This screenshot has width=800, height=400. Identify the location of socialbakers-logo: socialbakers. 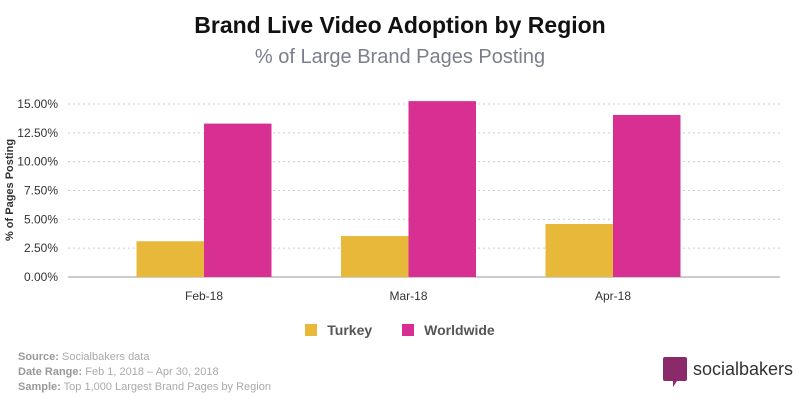
(728, 372).